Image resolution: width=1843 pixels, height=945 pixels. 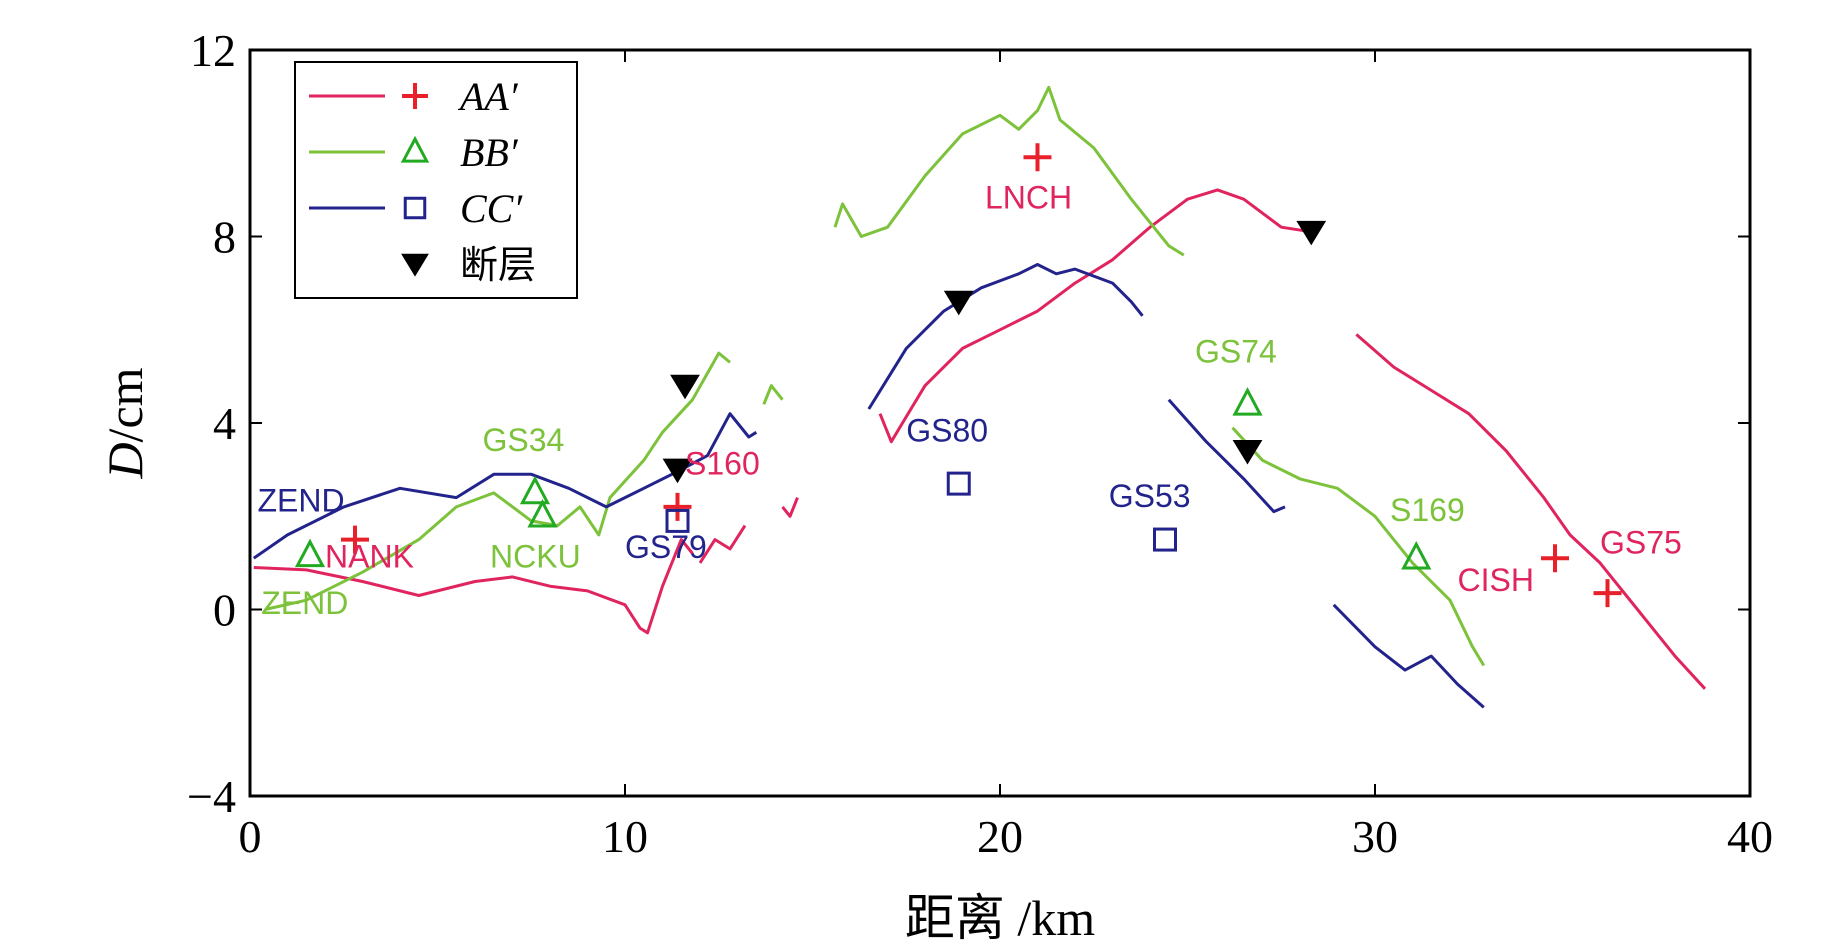 What do you see at coordinates (1000, 836) in the screenshot?
I see `x-tick-label-2: 20` at bounding box center [1000, 836].